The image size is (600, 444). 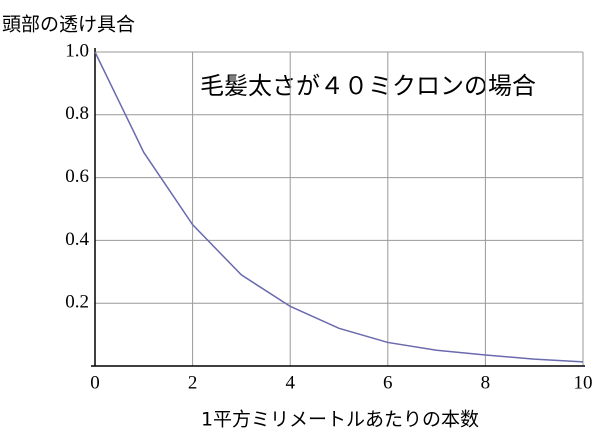 What do you see at coordinates (193, 382) in the screenshot?
I see `x-tick-label: 2` at bounding box center [193, 382].